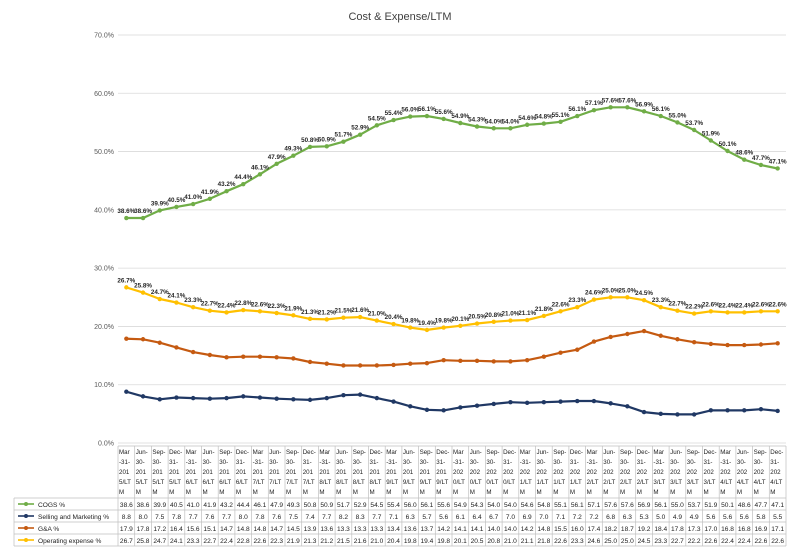 The image size is (800, 557). What do you see at coordinates (560, 517) in the screenshot?
I see `table-cell: 7.1` at bounding box center [560, 517].